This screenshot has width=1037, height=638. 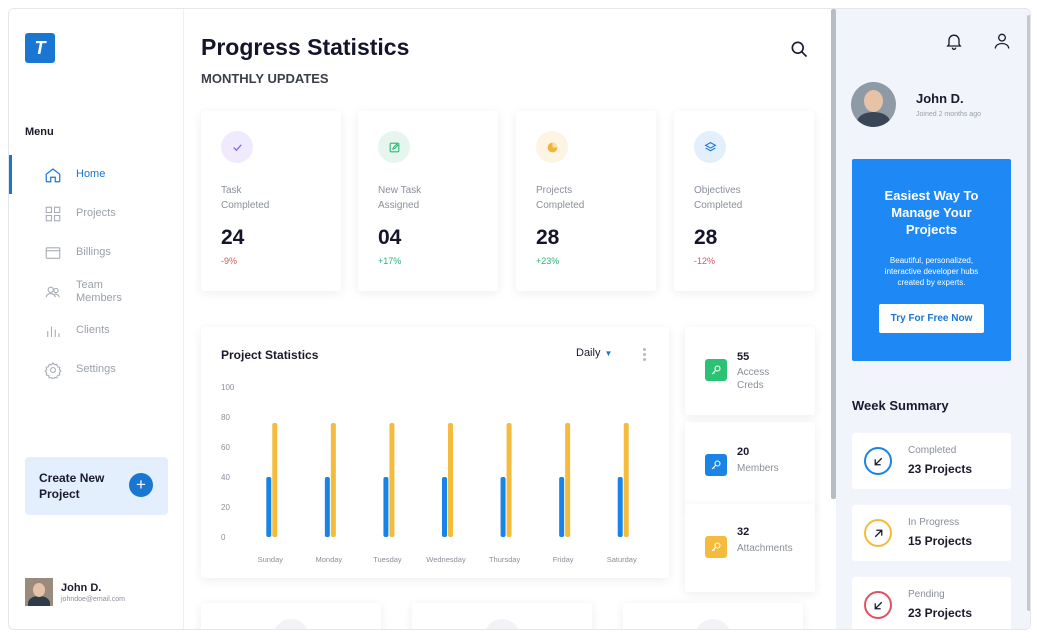 I want to click on right-scrollbar, so click(x=1028, y=313).